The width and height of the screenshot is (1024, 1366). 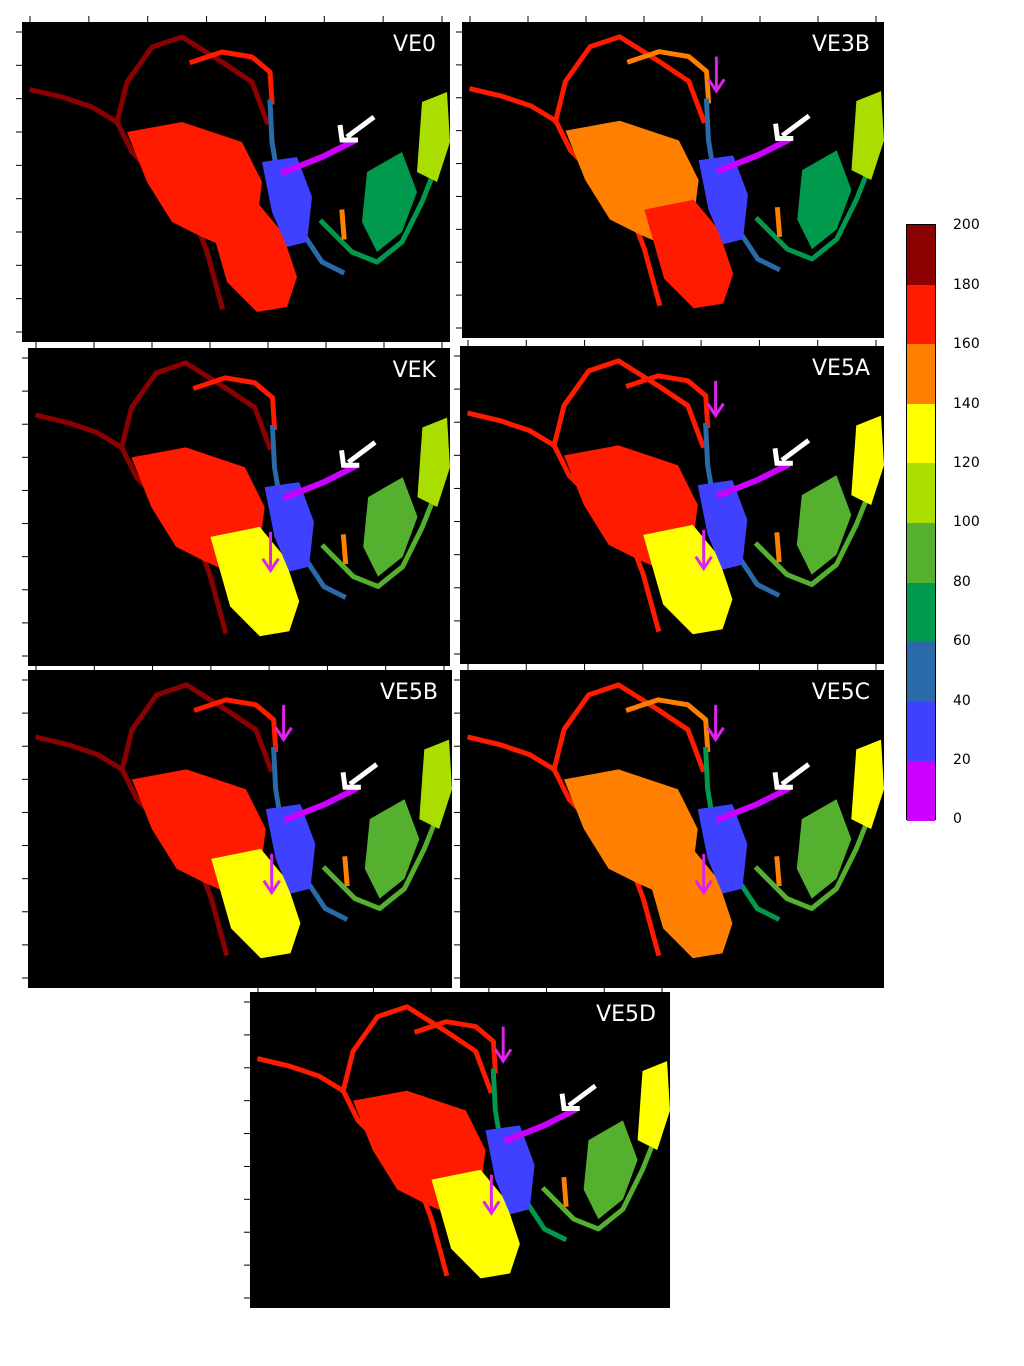 I want to click on colorbar-tick-label: 60, so click(x=962, y=641).